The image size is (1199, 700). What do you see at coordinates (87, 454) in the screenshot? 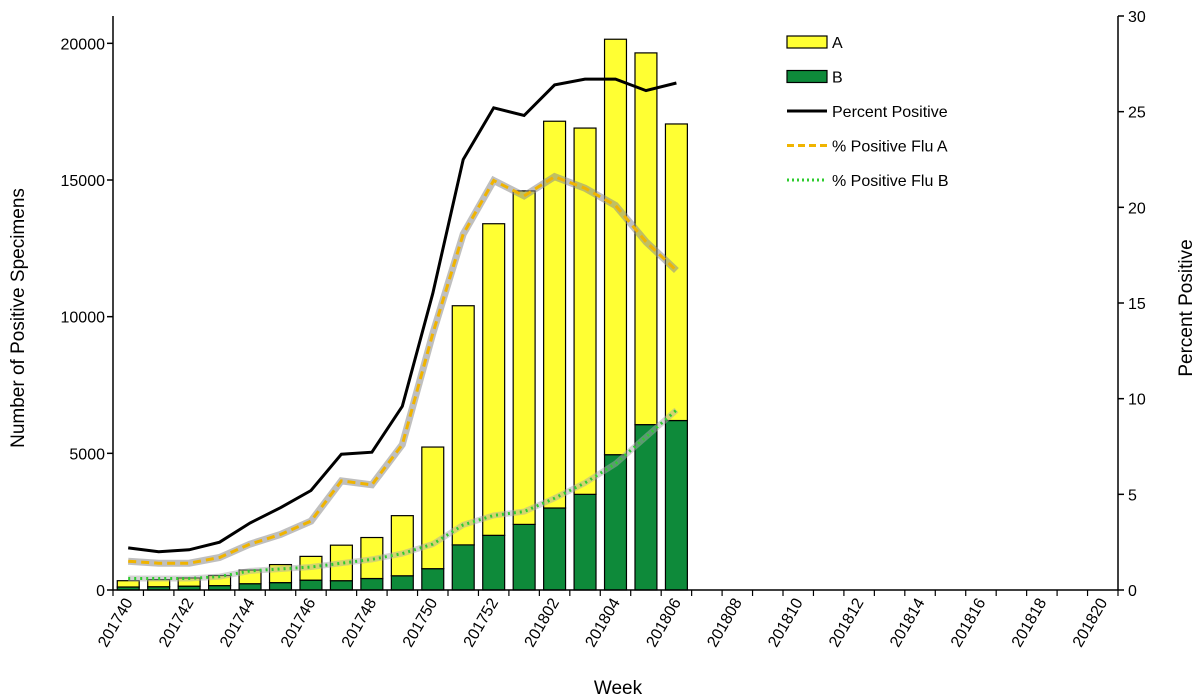
I see `y-tick-label: 5000` at bounding box center [87, 454].